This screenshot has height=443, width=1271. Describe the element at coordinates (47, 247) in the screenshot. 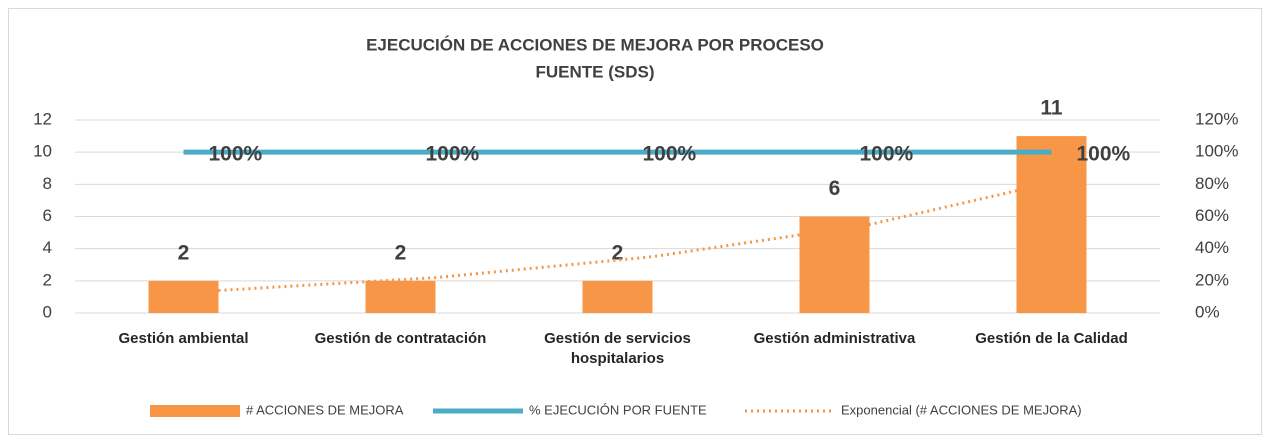

I see `y-tick-label: 4` at that location.